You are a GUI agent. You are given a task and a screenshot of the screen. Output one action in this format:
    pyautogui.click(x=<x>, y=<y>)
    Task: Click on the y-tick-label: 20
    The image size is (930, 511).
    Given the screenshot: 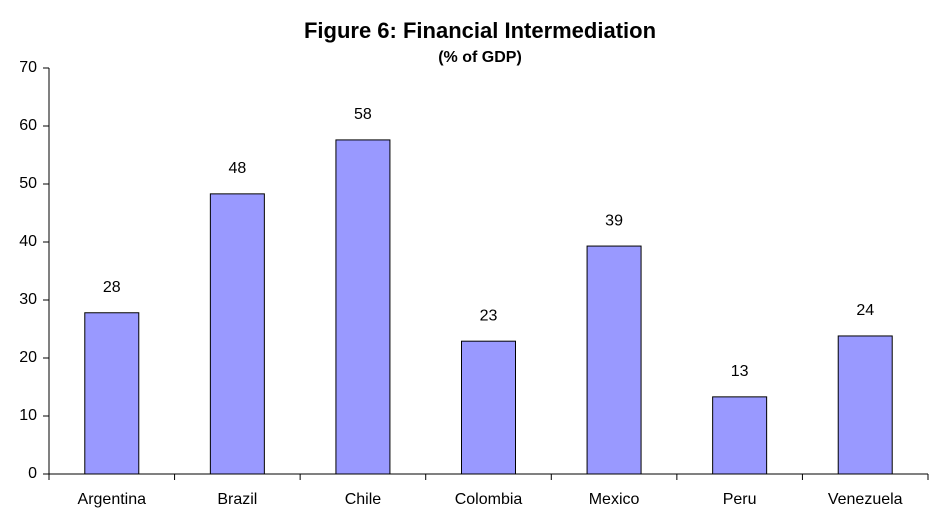 What is the action you would take?
    pyautogui.click(x=28, y=357)
    